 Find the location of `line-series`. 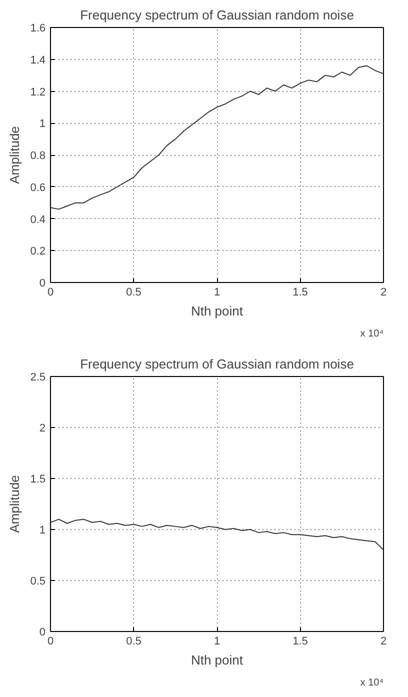

line-series is located at coordinates (217, 534).